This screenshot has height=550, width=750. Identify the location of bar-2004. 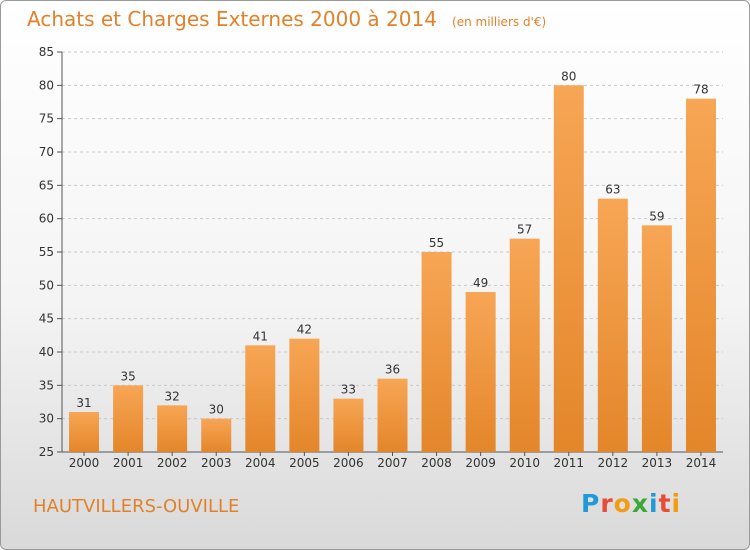
(260, 398).